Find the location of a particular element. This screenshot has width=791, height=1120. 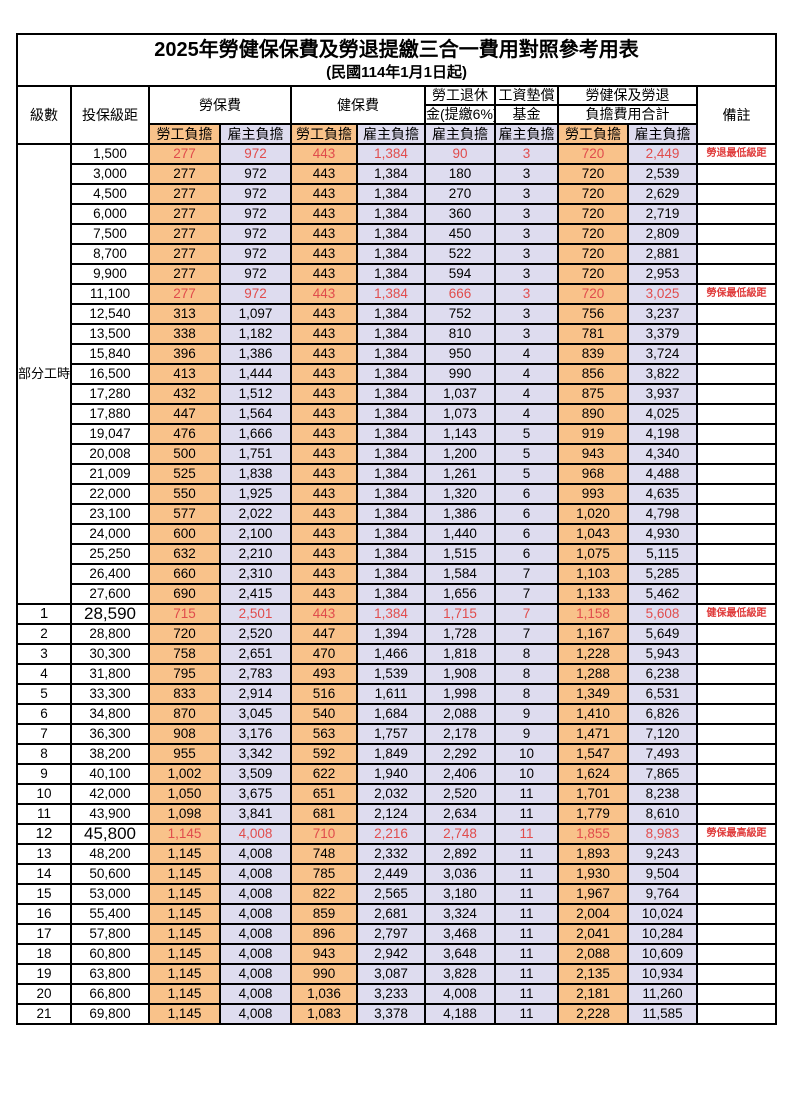

table-row: 5 33,300 833 2,914 516 1,611 1,998 8 1,349 6,531 is located at coordinates (397, 694).